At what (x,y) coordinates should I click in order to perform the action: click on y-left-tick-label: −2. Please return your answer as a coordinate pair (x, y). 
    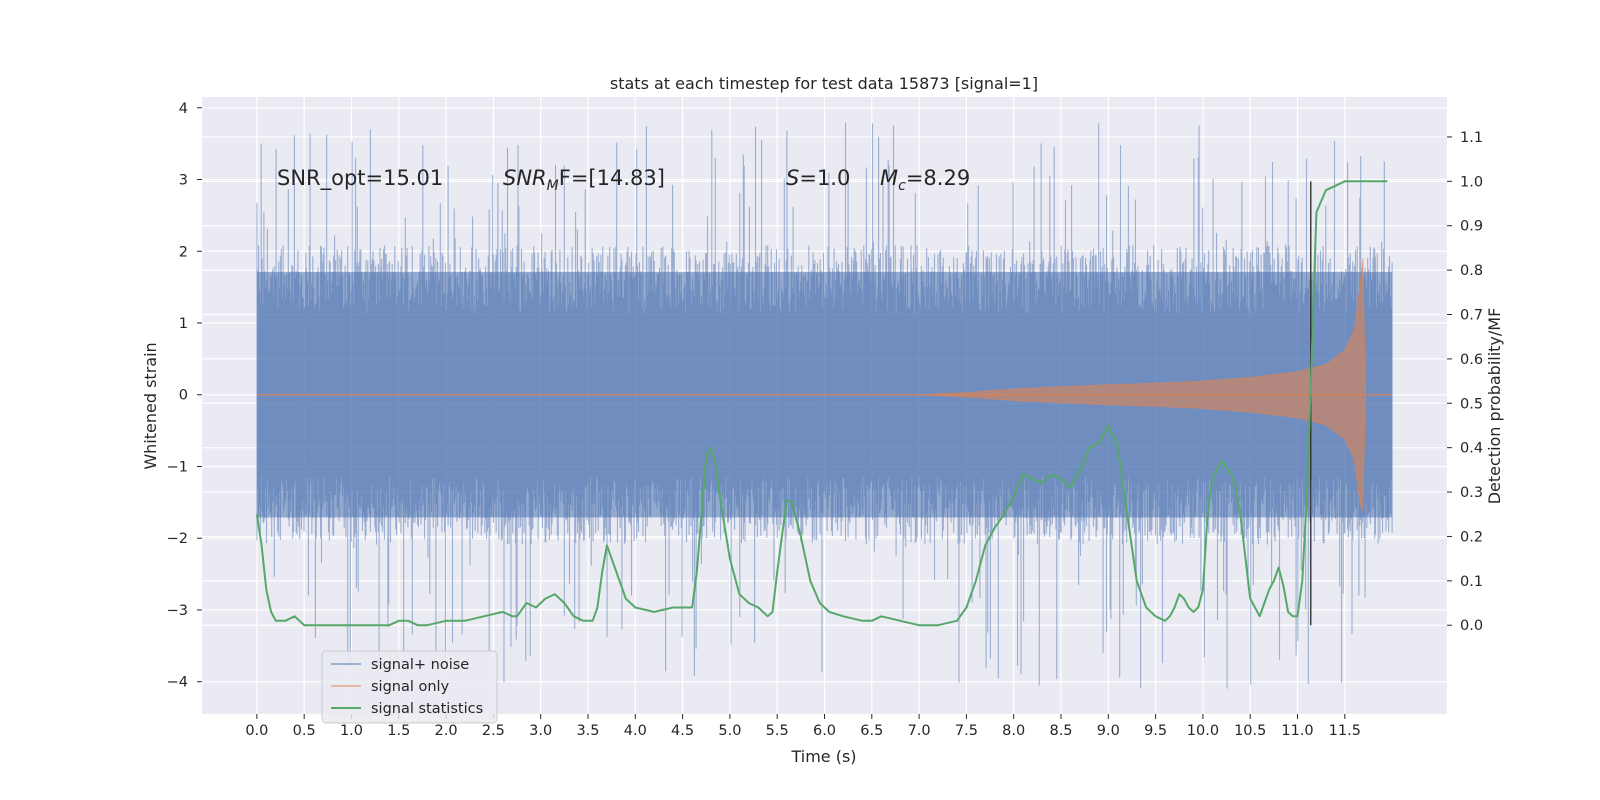
    Looking at the image, I should click on (177, 539).